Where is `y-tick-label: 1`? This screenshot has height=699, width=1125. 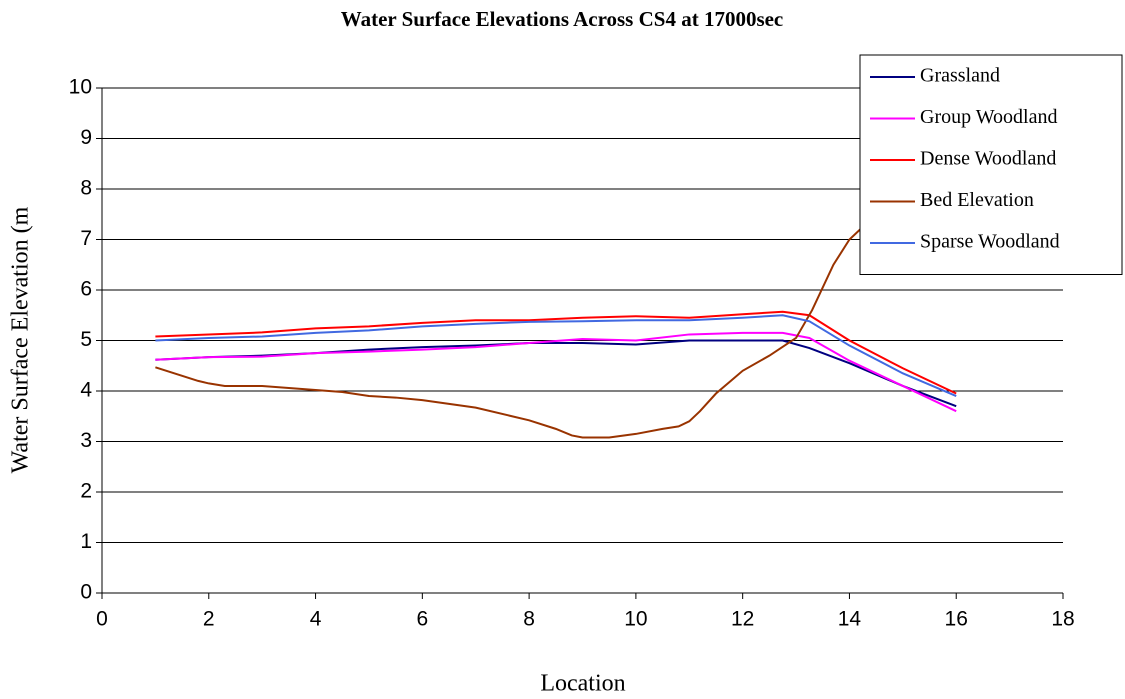 y-tick-label: 1 is located at coordinates (86, 541).